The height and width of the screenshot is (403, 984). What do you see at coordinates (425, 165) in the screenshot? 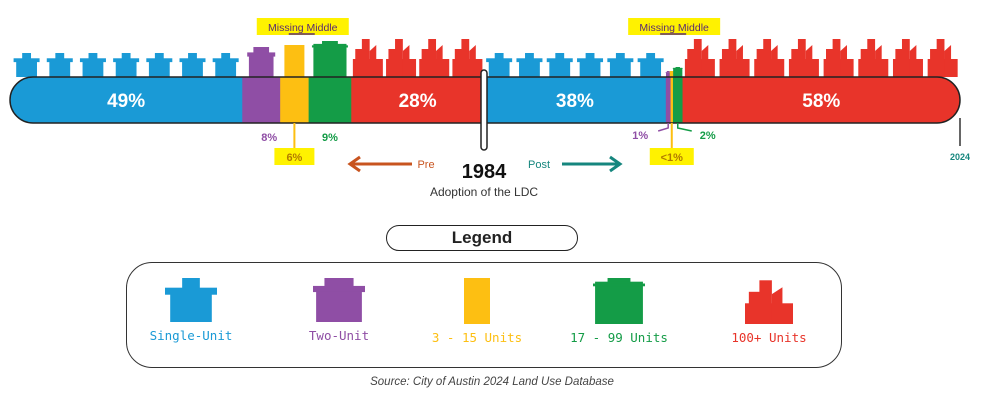
I see `pre-label: Pre` at bounding box center [425, 165].